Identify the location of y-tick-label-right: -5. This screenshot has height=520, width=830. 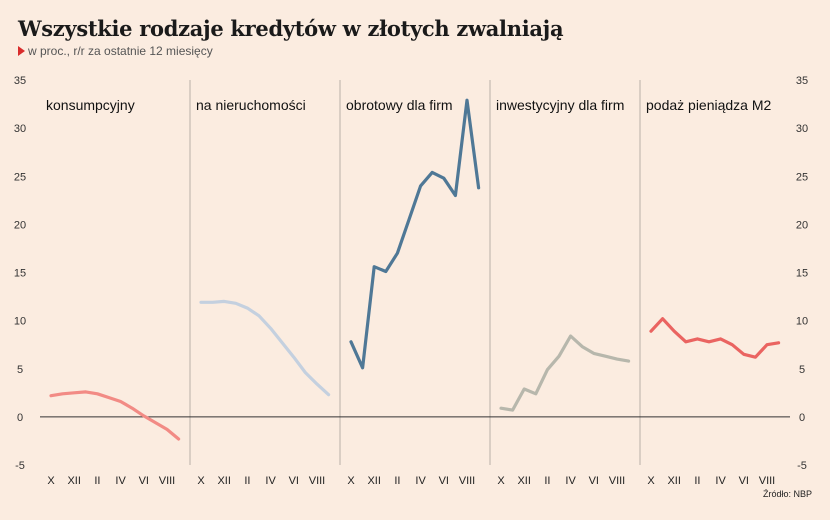
(802, 466).